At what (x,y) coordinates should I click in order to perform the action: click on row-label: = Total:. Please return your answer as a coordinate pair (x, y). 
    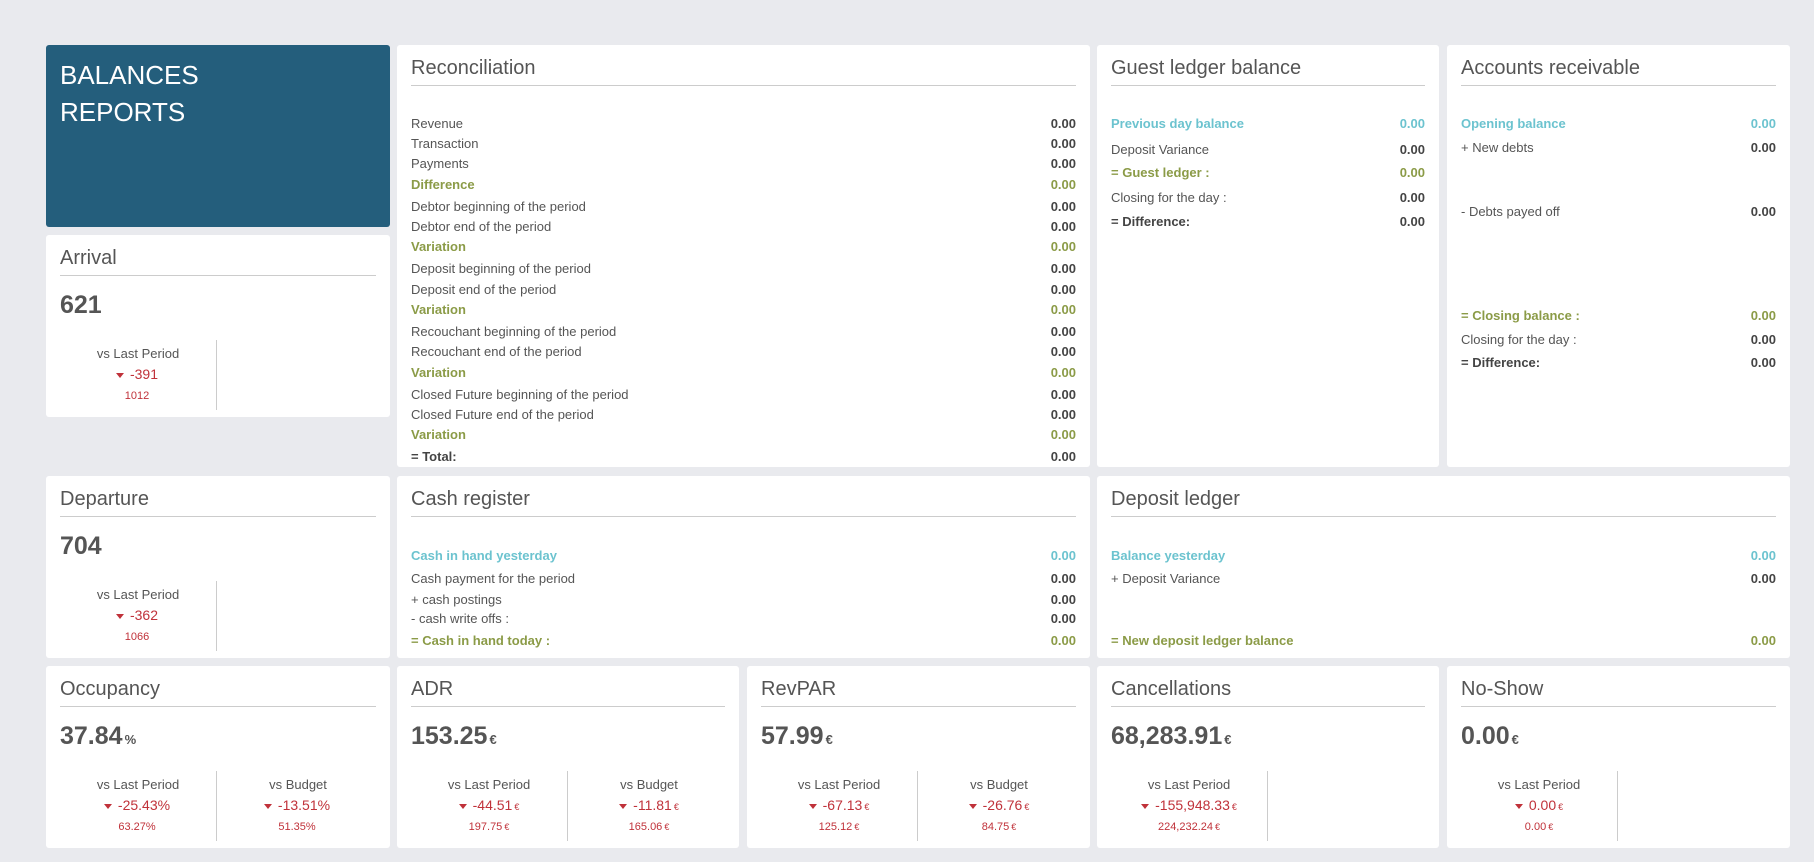
    Looking at the image, I should click on (434, 456).